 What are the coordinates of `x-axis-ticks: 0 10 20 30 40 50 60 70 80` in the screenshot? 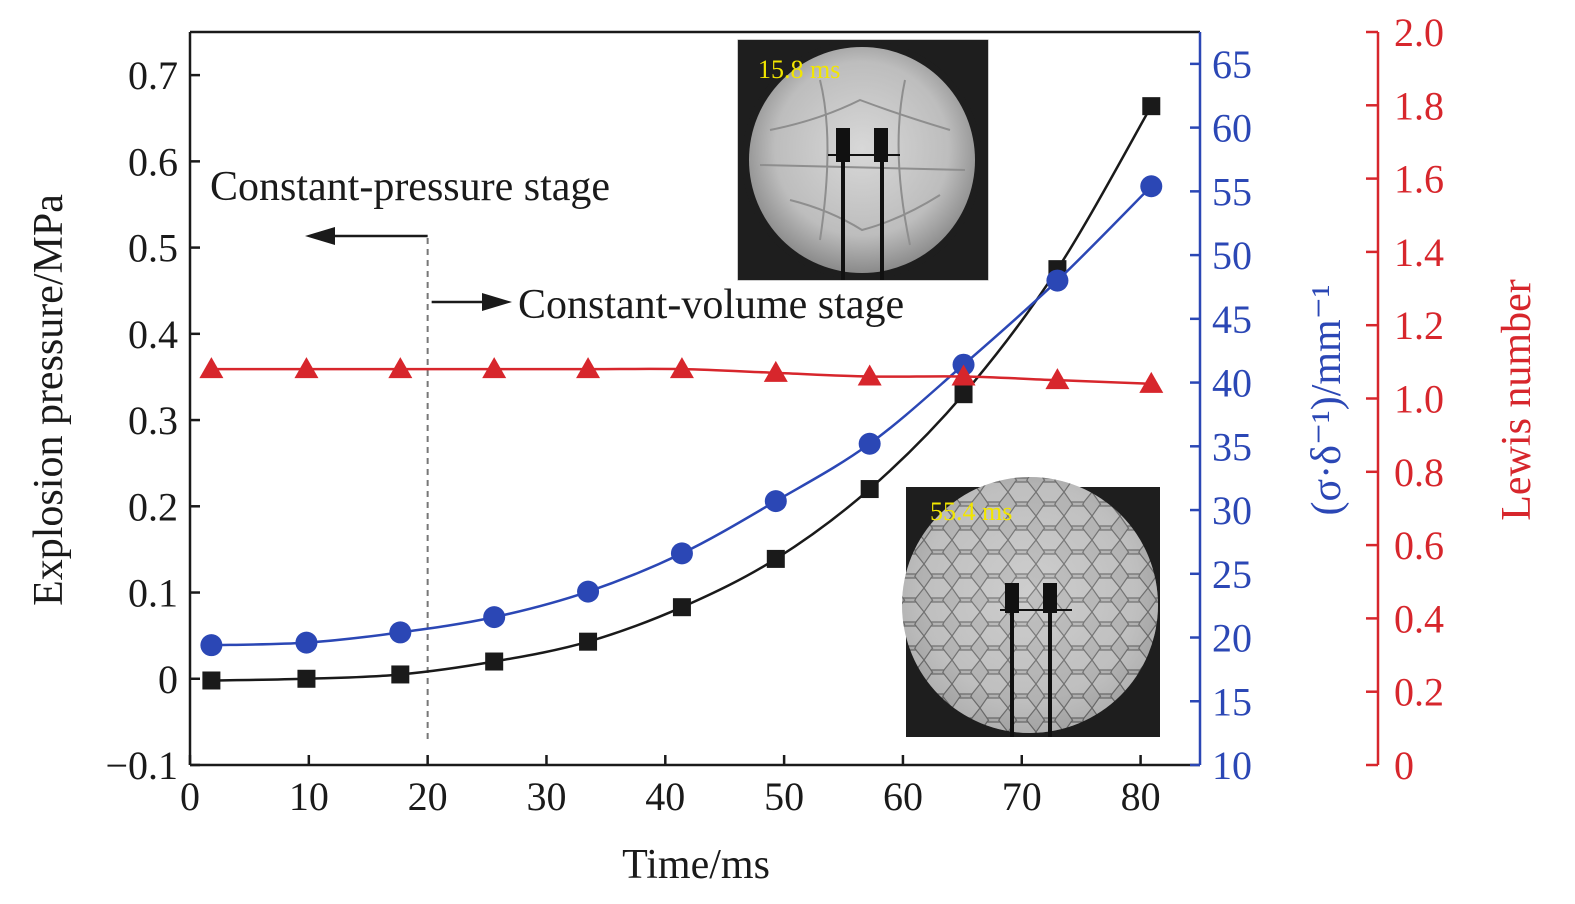 It's located at (670, 787).